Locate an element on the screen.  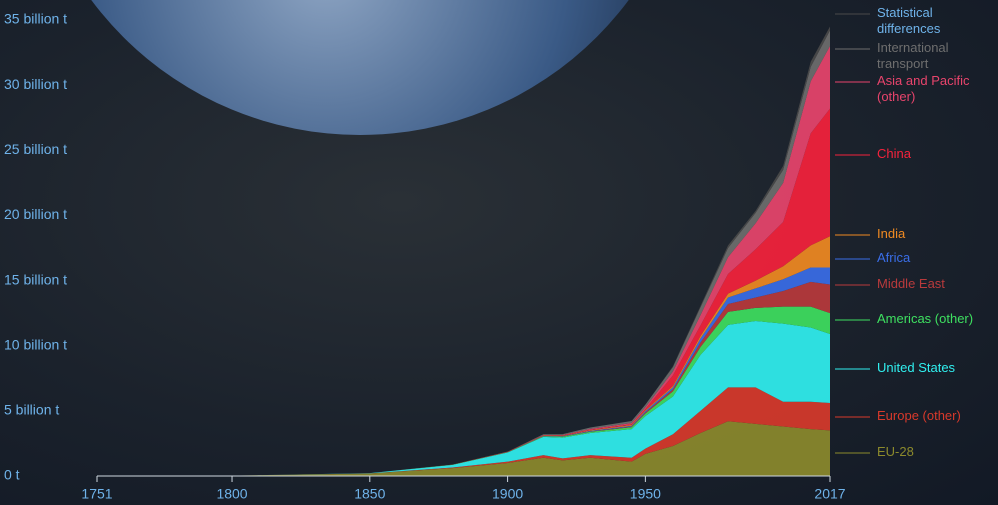
y-tick-label: 20 billion t is located at coordinates (35, 214).